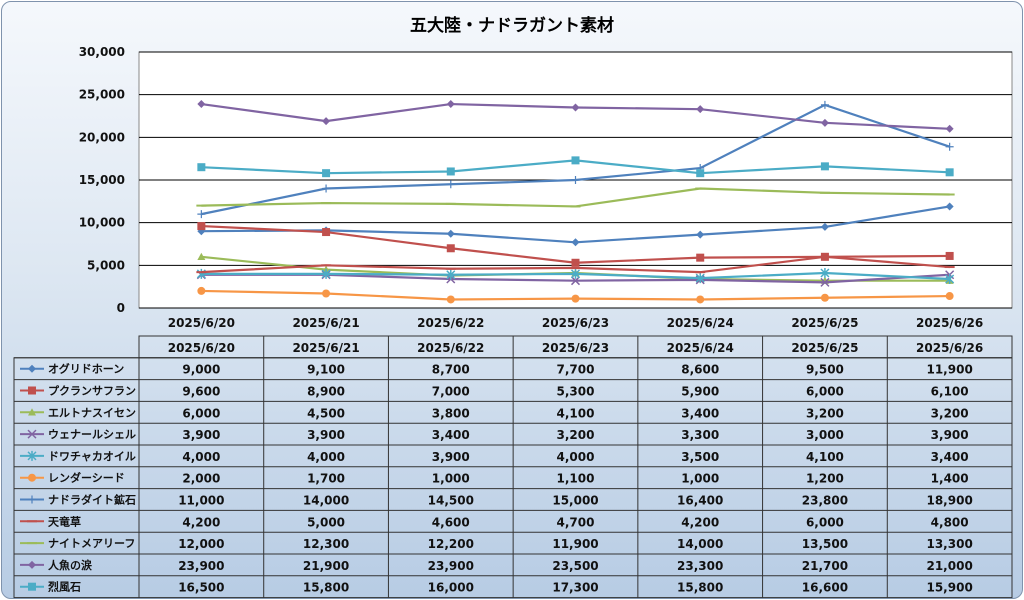  Describe the element at coordinates (825, 435) in the screenshot. I see `table-cell: 3,000` at that location.